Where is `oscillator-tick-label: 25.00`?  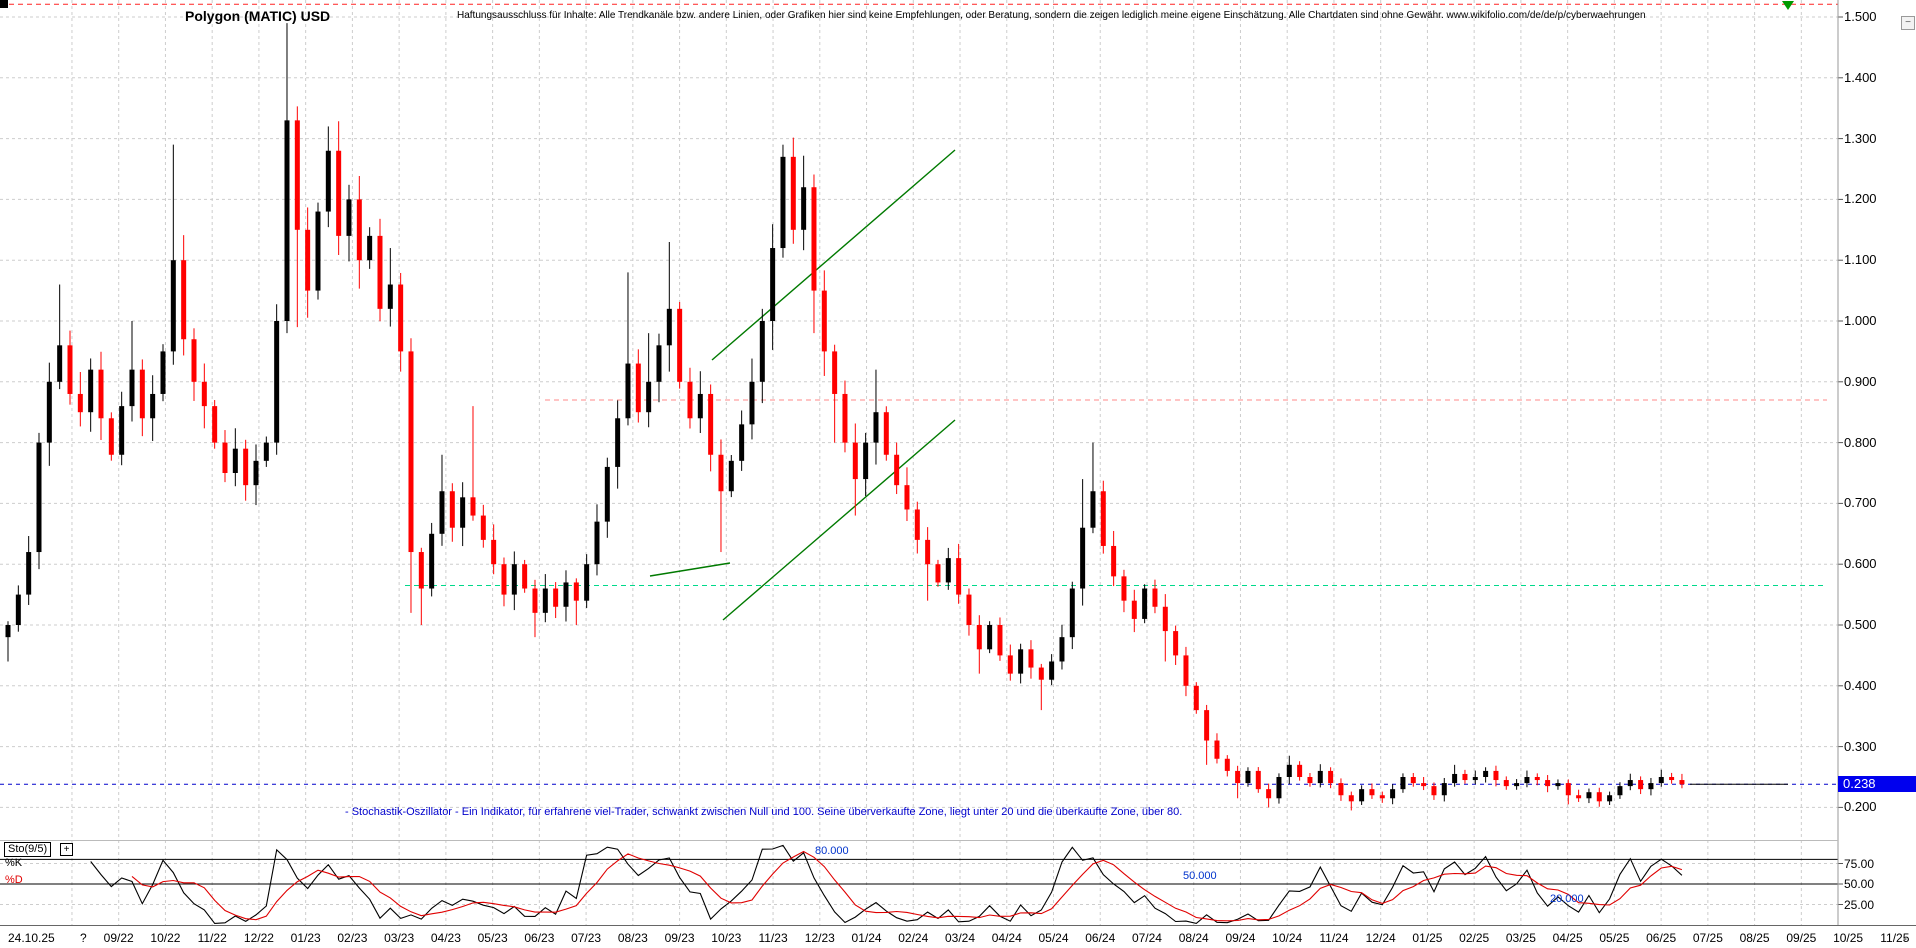 oscillator-tick-label: 25.00 is located at coordinates (1859, 904).